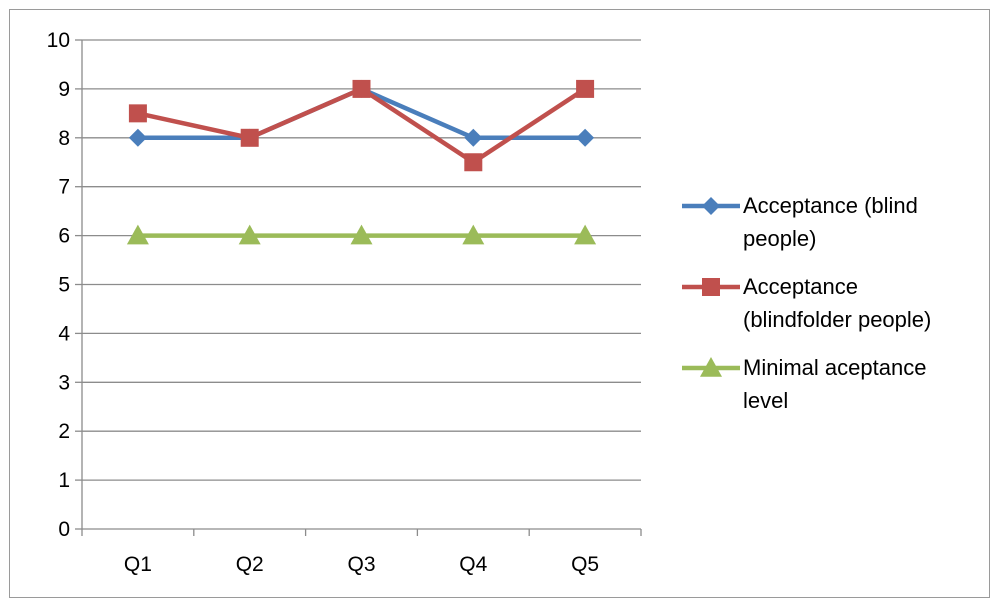 The width and height of the screenshot is (1000, 607). Describe the element at coordinates (834, 367) in the screenshot. I see `legend-label: Minimal aceptance` at that location.